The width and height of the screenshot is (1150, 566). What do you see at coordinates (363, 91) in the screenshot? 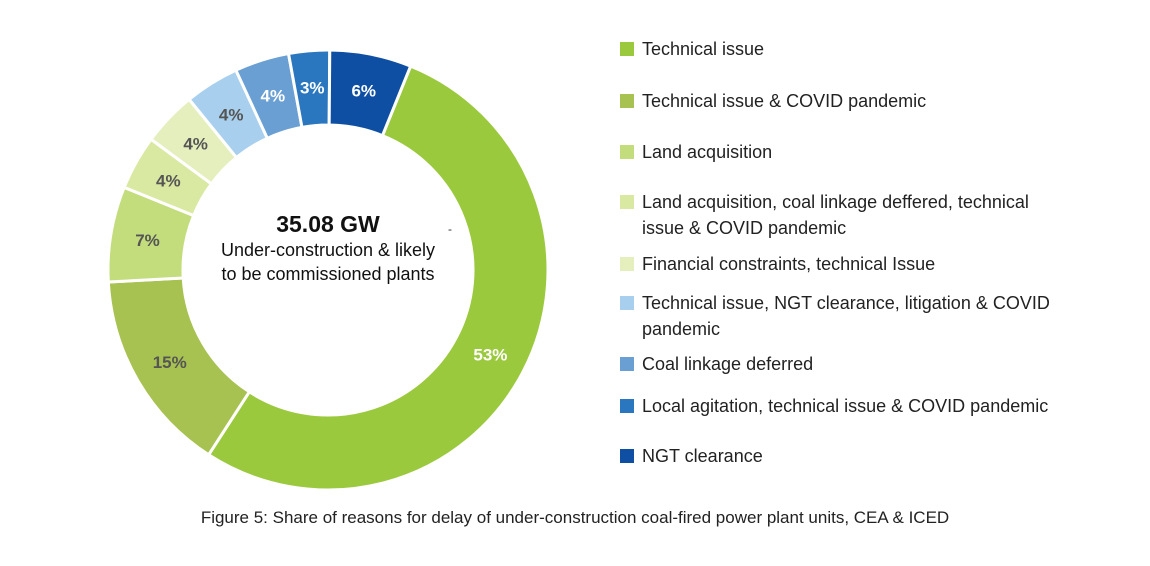
I see `slice-label-8: 6%` at bounding box center [363, 91].